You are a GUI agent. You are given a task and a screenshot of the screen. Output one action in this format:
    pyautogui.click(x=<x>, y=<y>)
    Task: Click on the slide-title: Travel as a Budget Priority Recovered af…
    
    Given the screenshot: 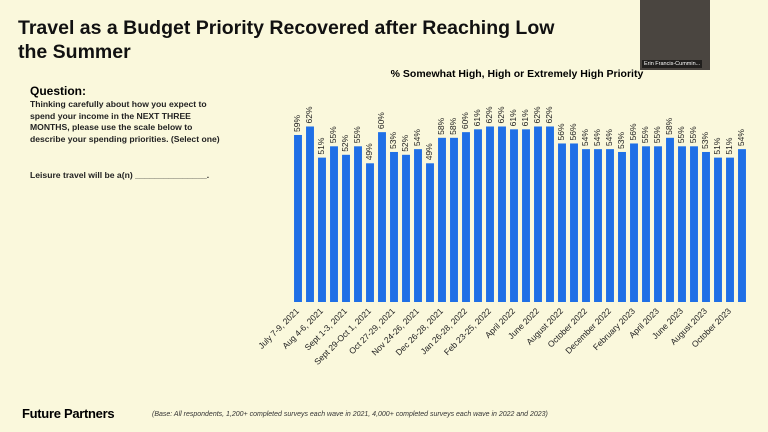 What is the action you would take?
    pyautogui.click(x=286, y=40)
    